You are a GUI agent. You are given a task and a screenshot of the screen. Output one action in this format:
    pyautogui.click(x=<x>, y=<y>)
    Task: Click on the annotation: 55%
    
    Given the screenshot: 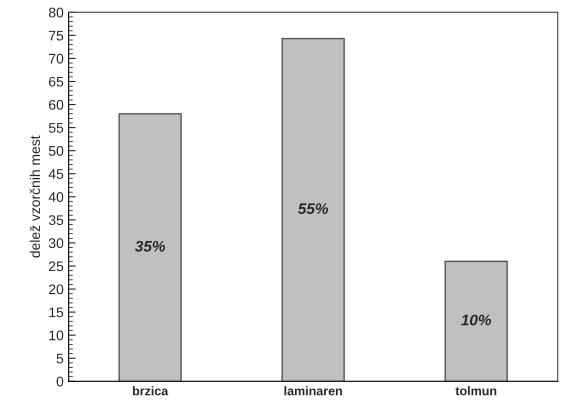 What is the action you would take?
    pyautogui.click(x=313, y=208)
    